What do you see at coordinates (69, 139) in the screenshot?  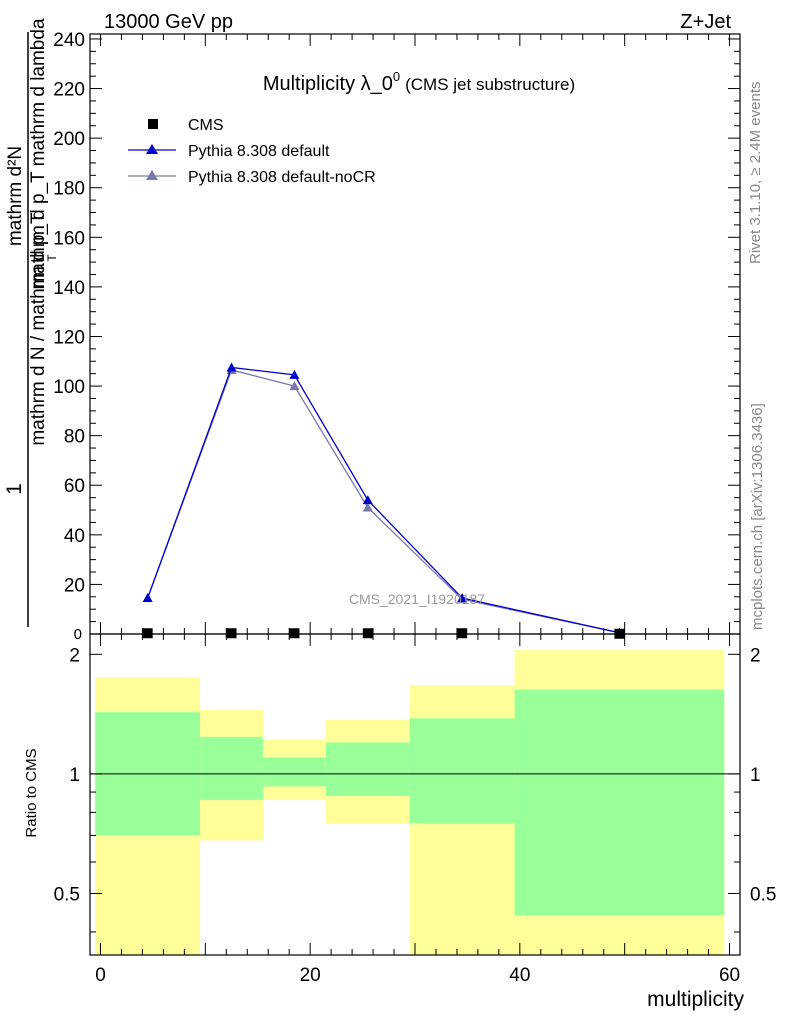 I see `main-ytick-label: 200` at bounding box center [69, 139].